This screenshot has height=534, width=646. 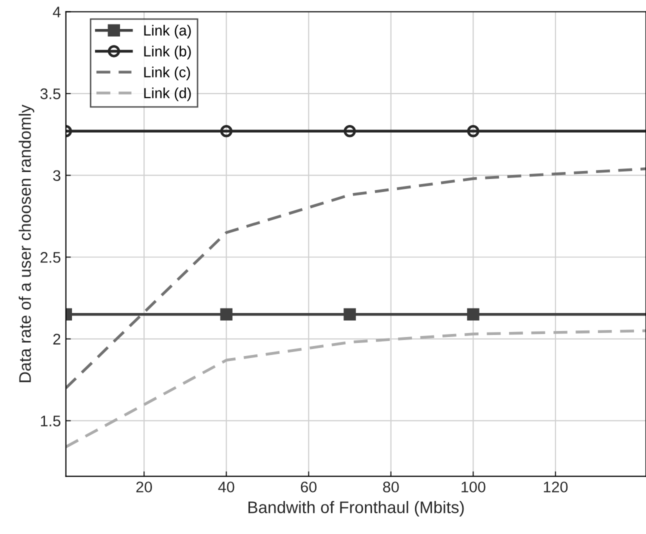 I want to click on x-axis-title: Bandwith of Fronthaul (Mbits), so click(x=356, y=508).